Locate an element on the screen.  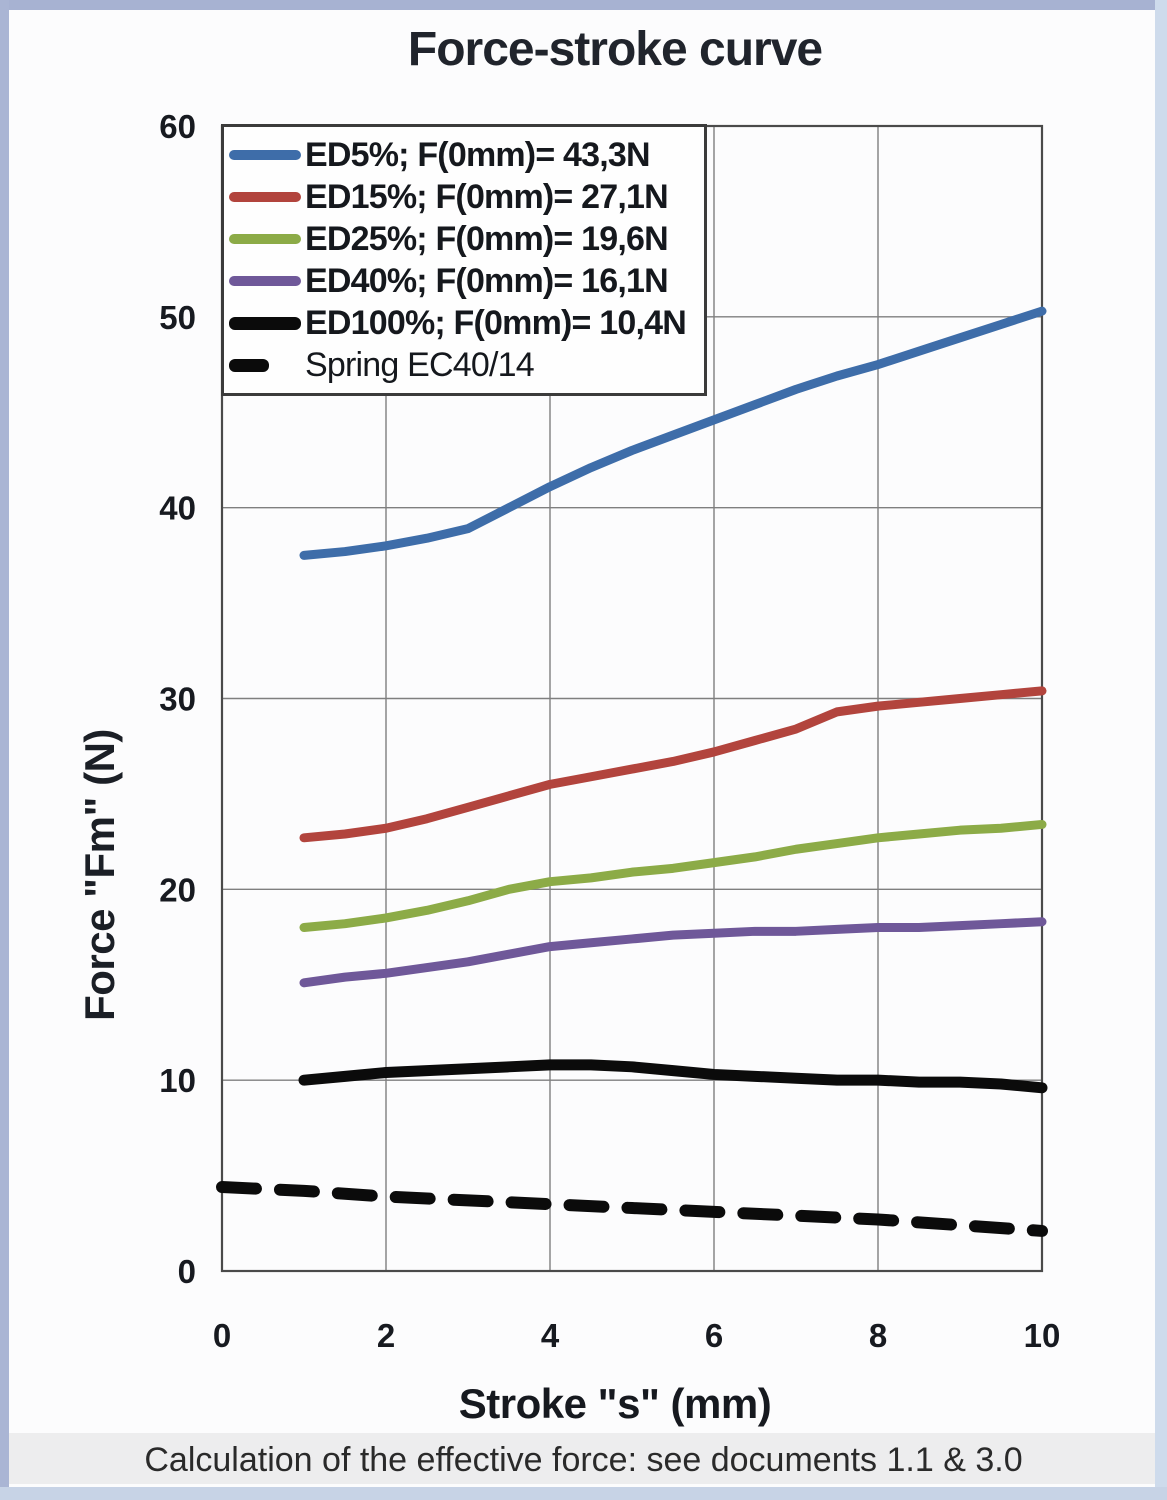
legend-item: ED25%; F(0mm)= 19,6N is located at coordinates (464, 239).